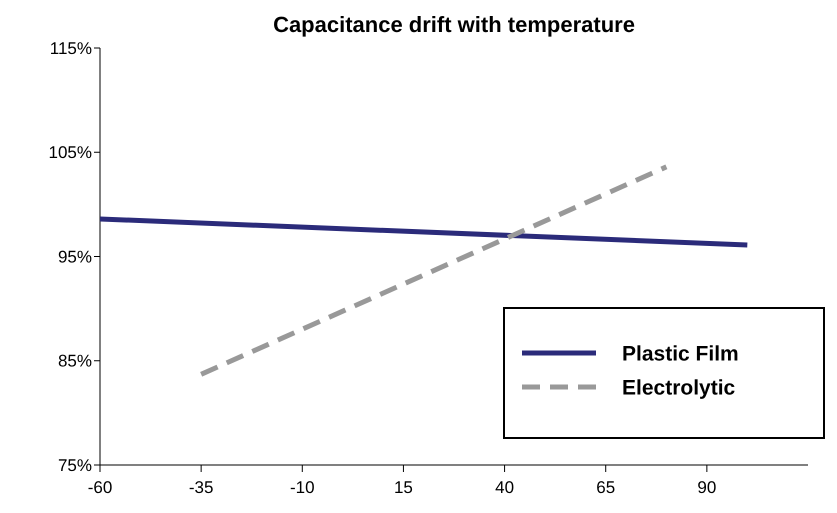 This screenshot has height=513, width=837. I want to click on y-tick-label: 85%, so click(75, 361).